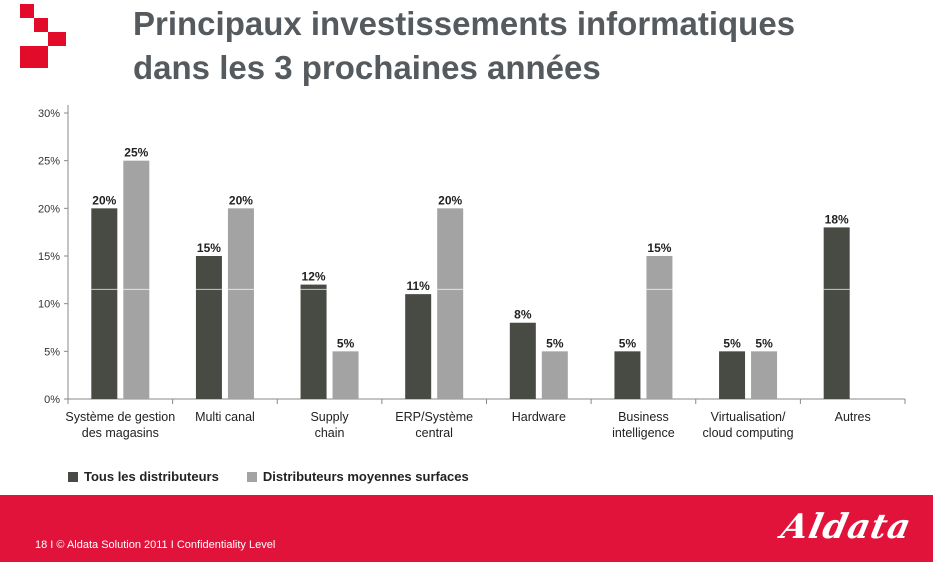 Image resolution: width=933 pixels, height=562 pixels. I want to click on legend-label-tous: Tous les distributeurs, so click(151, 476).